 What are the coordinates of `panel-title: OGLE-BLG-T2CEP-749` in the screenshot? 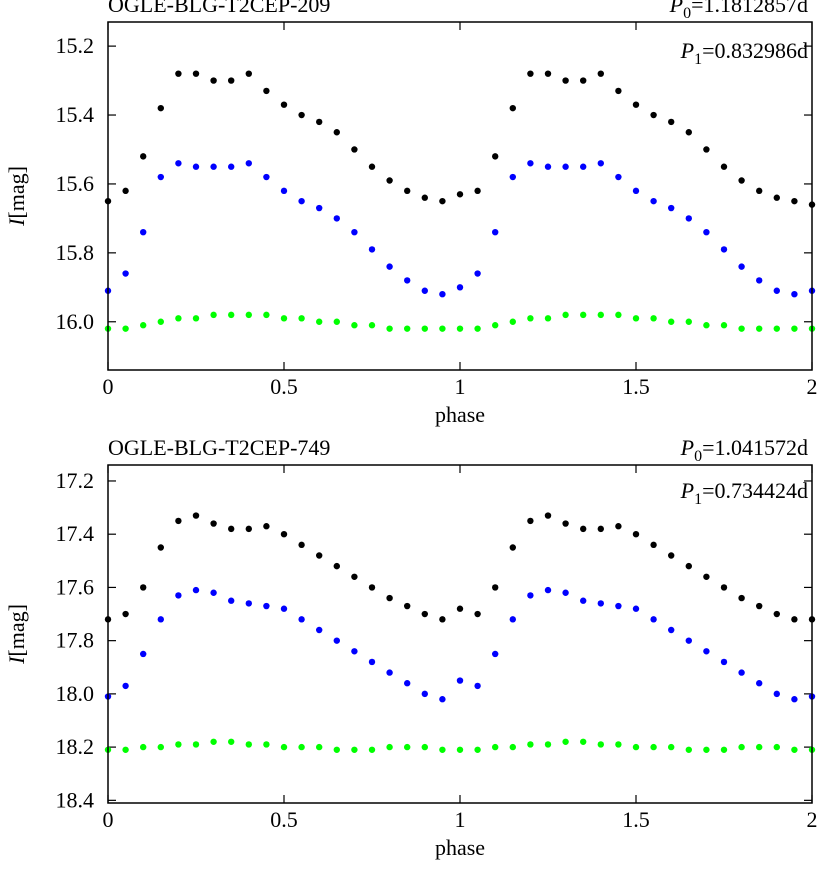 It's located at (219, 447).